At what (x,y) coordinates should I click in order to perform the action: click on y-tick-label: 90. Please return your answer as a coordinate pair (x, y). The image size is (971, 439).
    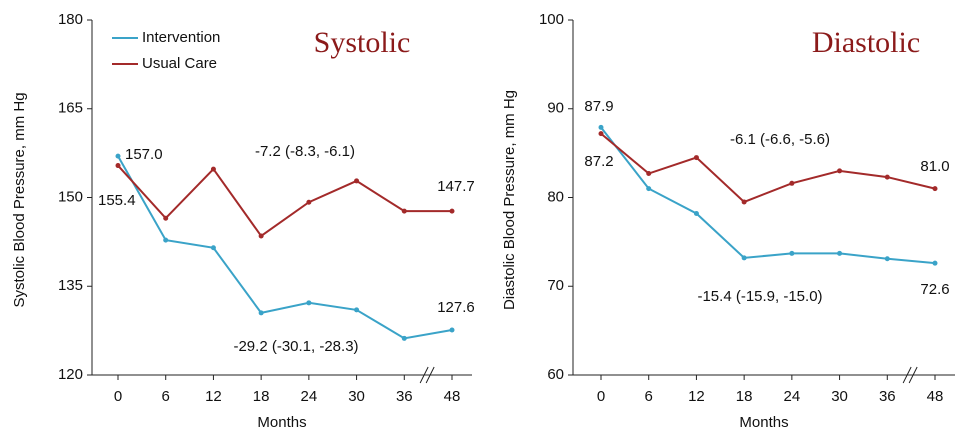
    Looking at the image, I should click on (555, 108).